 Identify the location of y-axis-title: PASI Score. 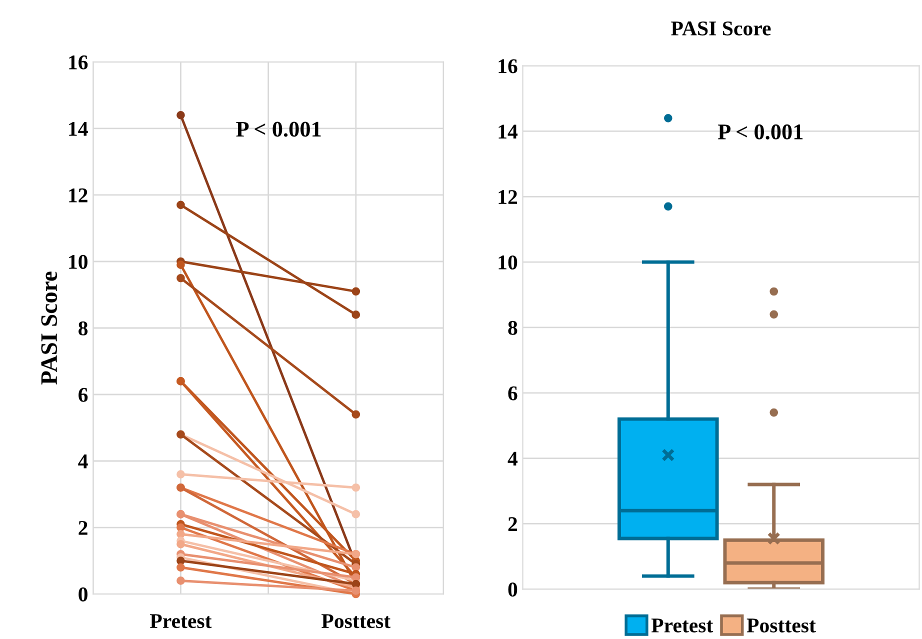
(49, 328).